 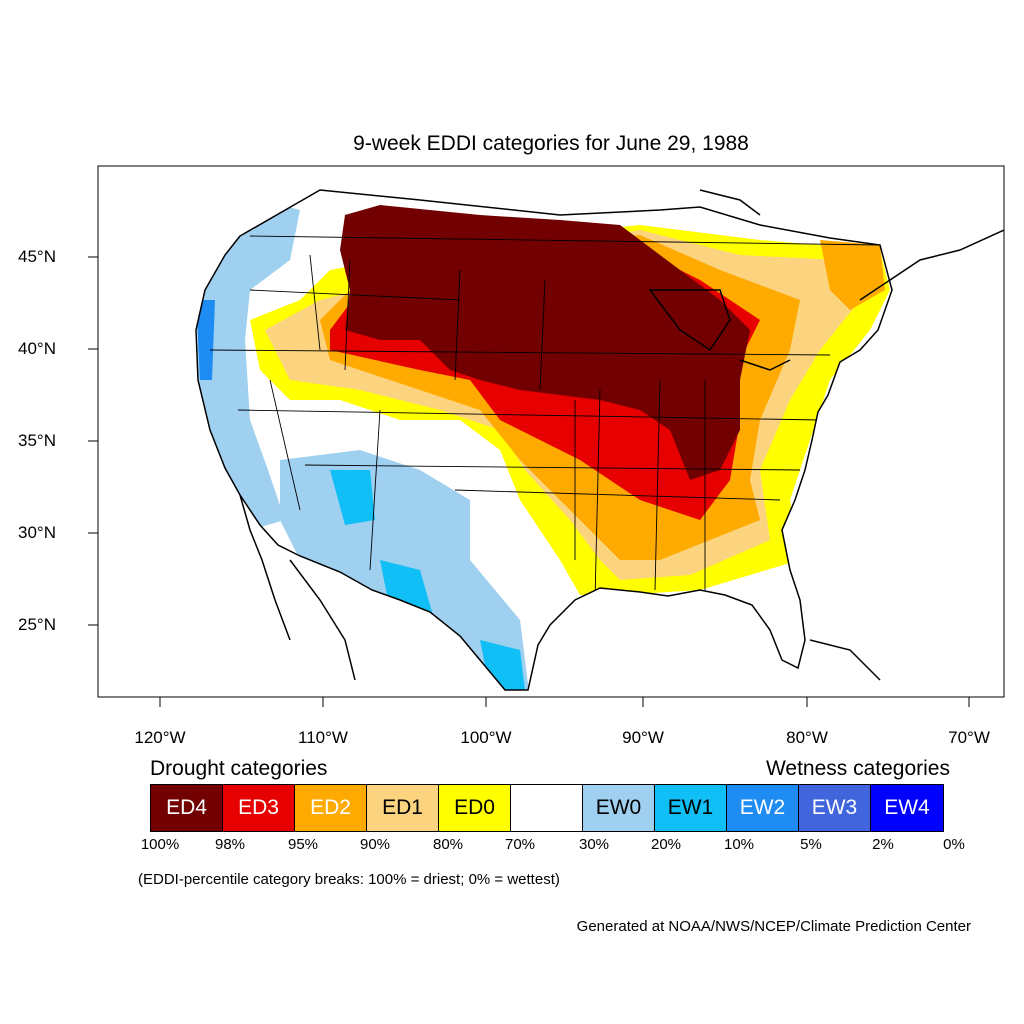 I want to click on legend-swatch-normal, so click(x=547, y=808).